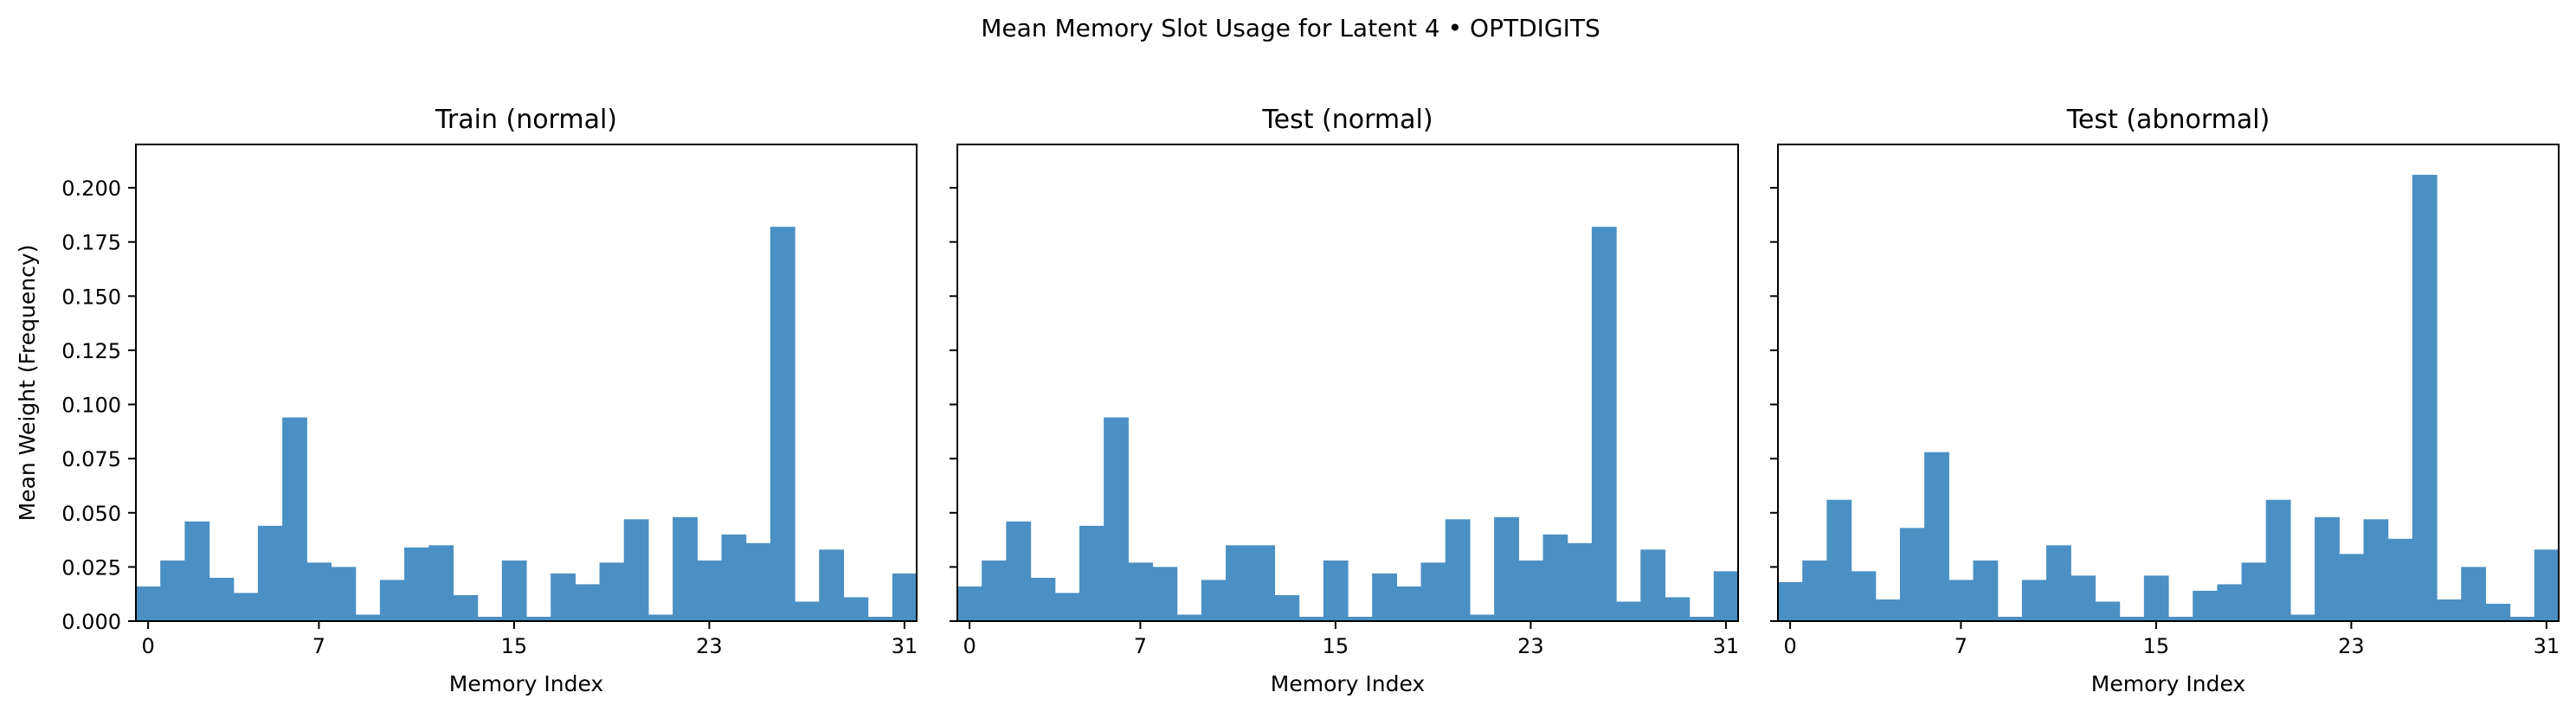 This screenshot has width=2576, height=718. Describe the element at coordinates (91, 406) in the screenshot. I see `y-tick-label: 0.100` at that location.